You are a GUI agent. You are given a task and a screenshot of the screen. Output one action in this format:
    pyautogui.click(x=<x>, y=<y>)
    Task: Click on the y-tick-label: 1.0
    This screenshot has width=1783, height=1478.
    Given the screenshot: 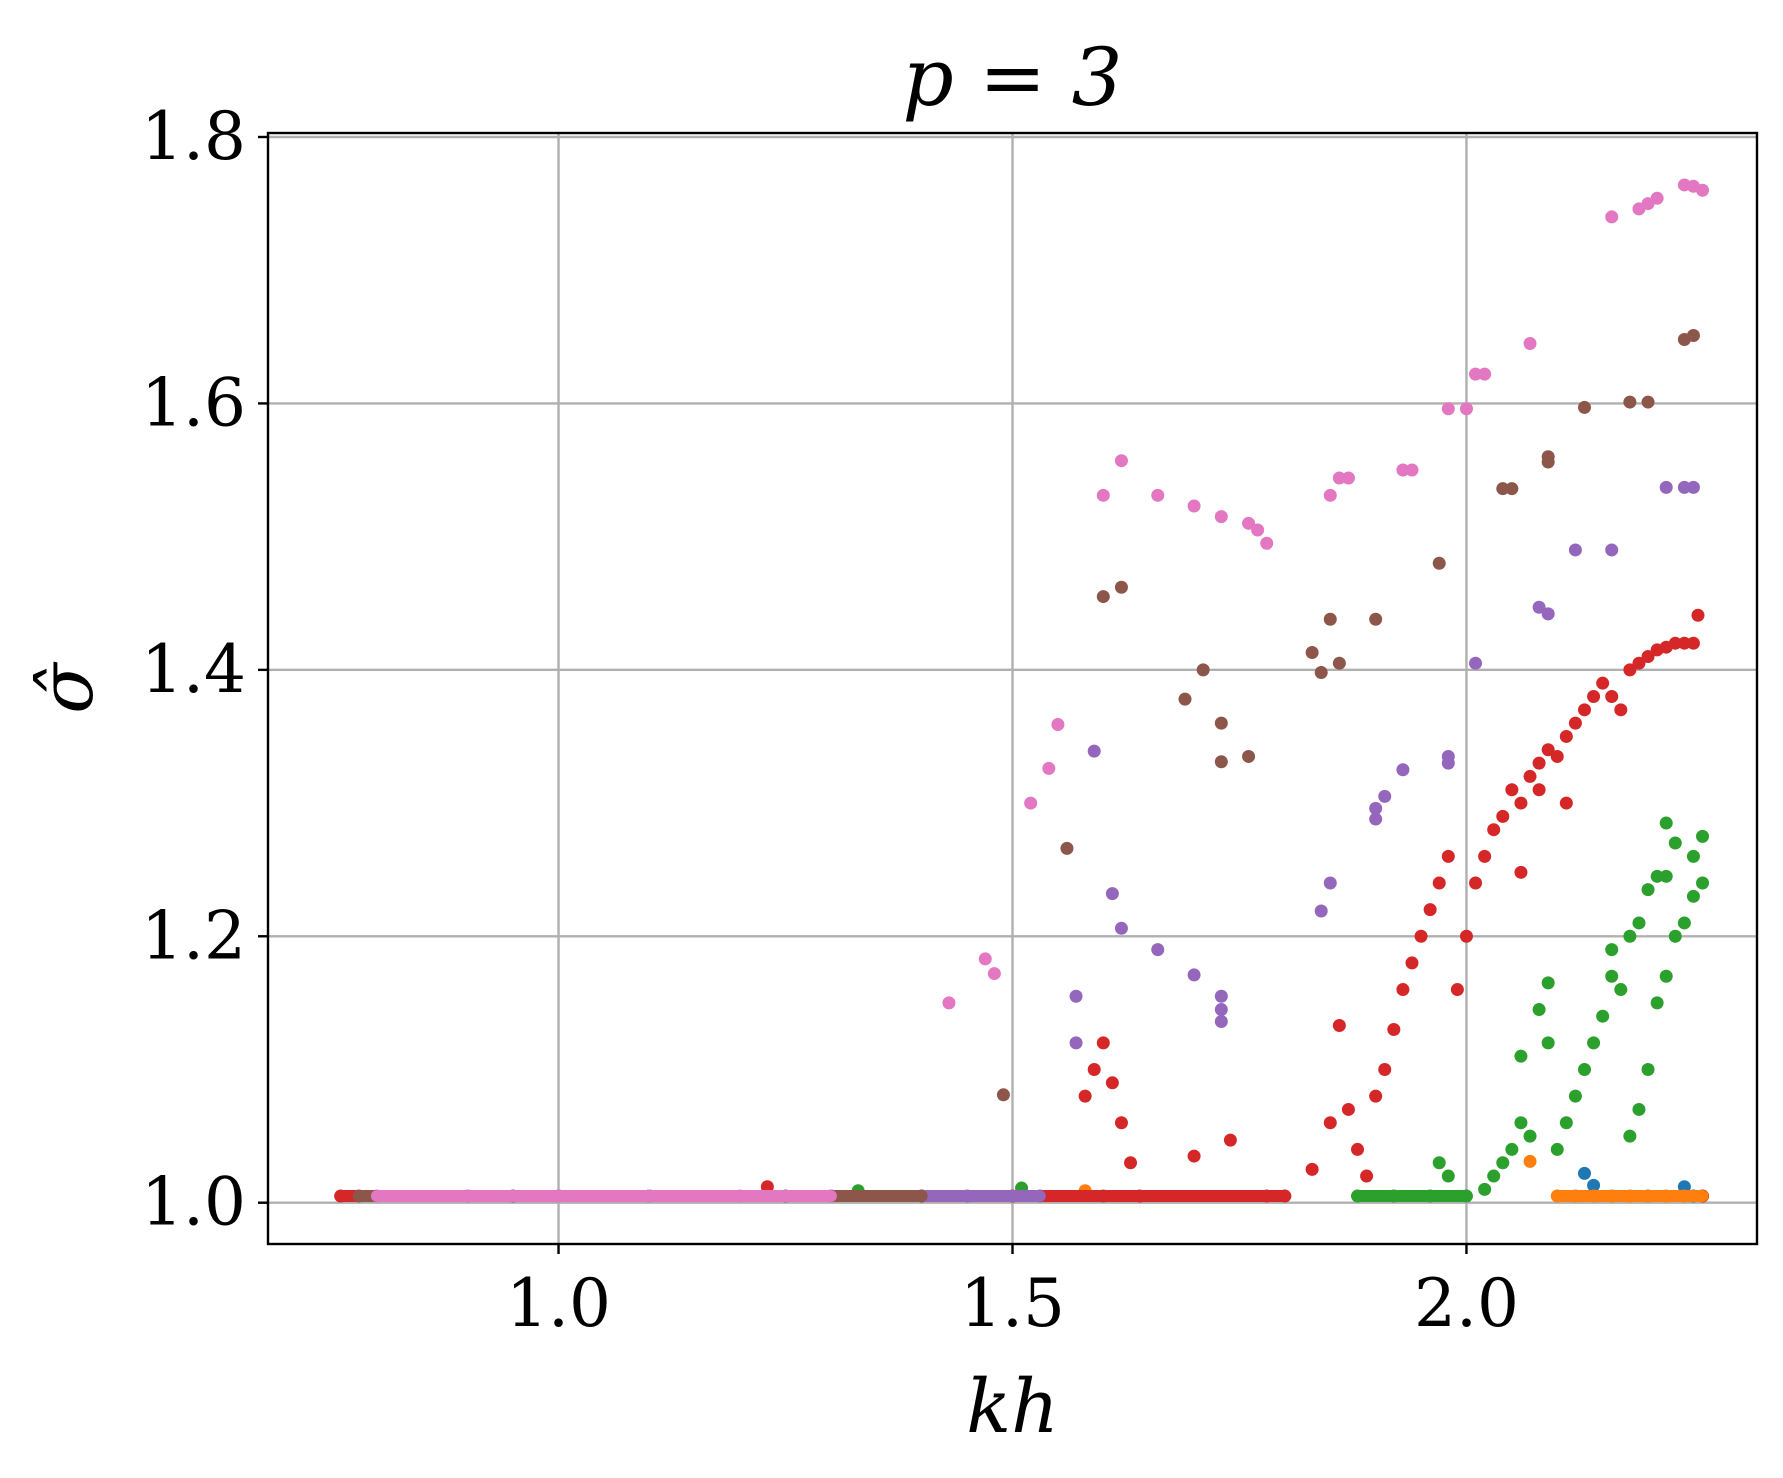 What is the action you would take?
    pyautogui.click(x=193, y=1202)
    